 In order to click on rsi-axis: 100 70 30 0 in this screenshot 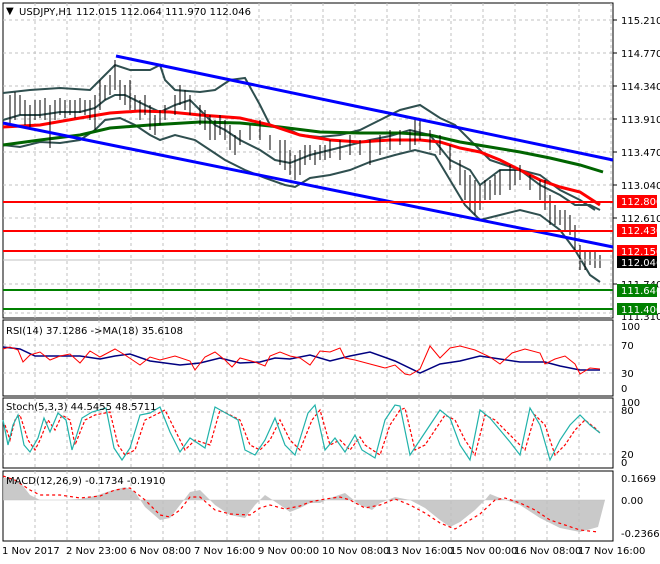, I will do `click(630, 358)`.